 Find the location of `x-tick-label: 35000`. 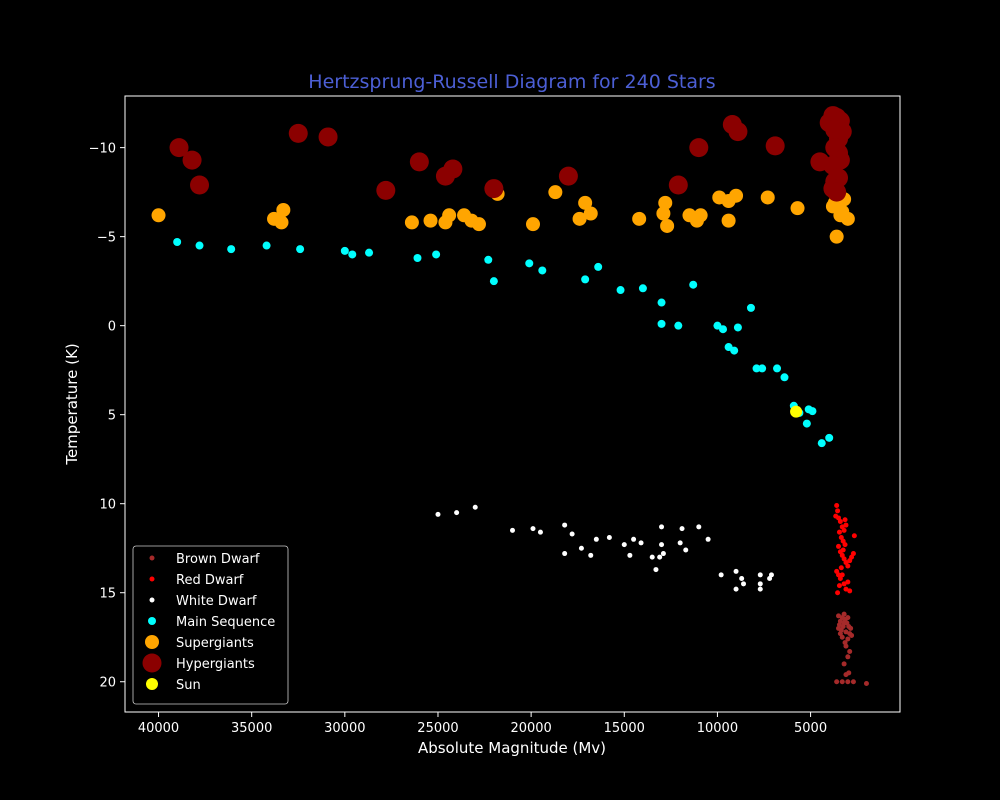

x-tick-label: 35000 is located at coordinates (251, 728).